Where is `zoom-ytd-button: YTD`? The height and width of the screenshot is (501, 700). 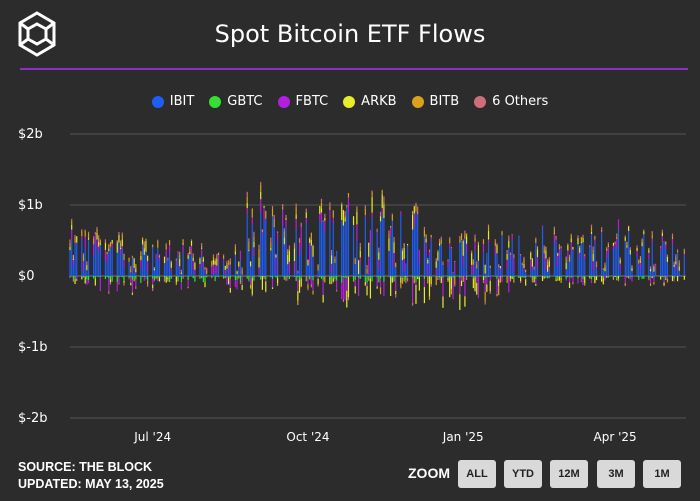 zoom-ytd-button: YTD is located at coordinates (523, 474).